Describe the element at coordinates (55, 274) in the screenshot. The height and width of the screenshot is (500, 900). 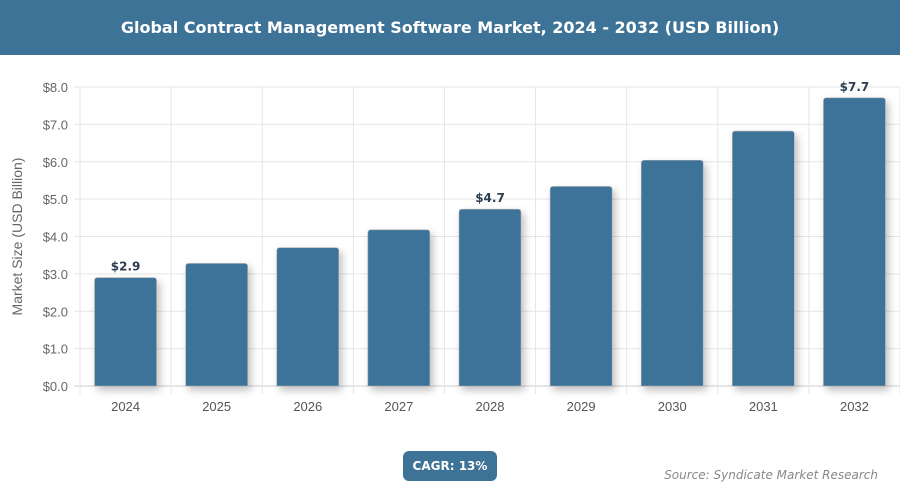
I see `y-tick-label: $3.0` at that location.